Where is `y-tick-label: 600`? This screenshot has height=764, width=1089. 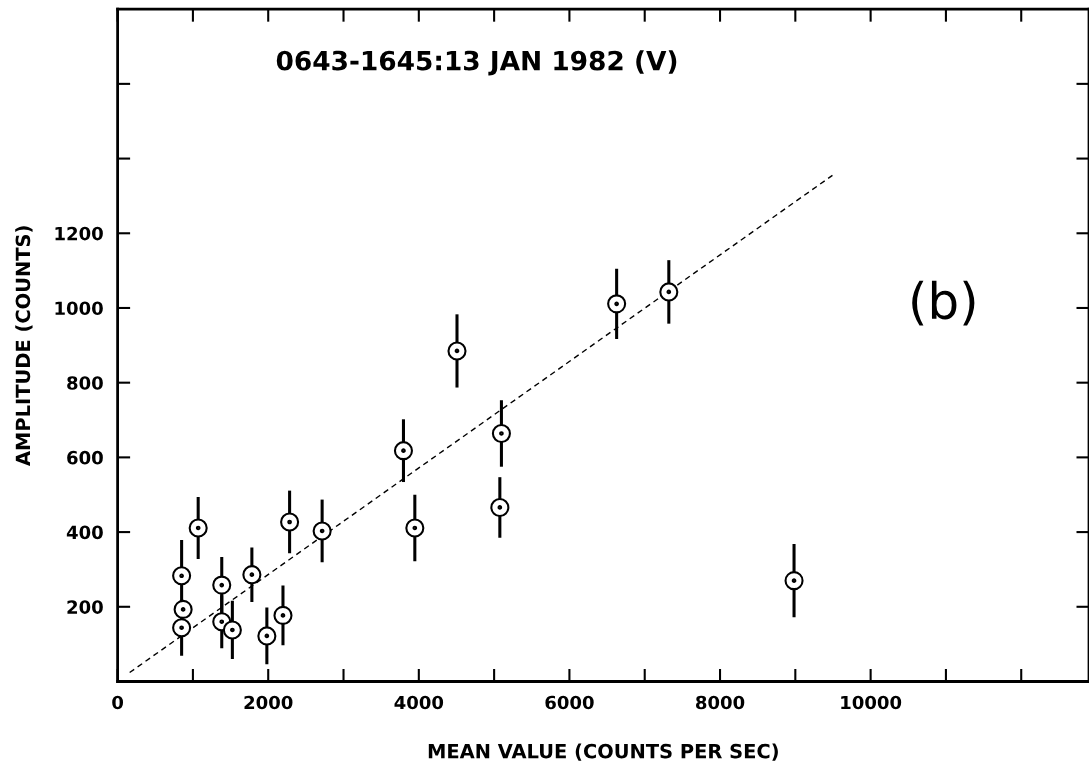 y-tick-label: 600 is located at coordinates (85, 457).